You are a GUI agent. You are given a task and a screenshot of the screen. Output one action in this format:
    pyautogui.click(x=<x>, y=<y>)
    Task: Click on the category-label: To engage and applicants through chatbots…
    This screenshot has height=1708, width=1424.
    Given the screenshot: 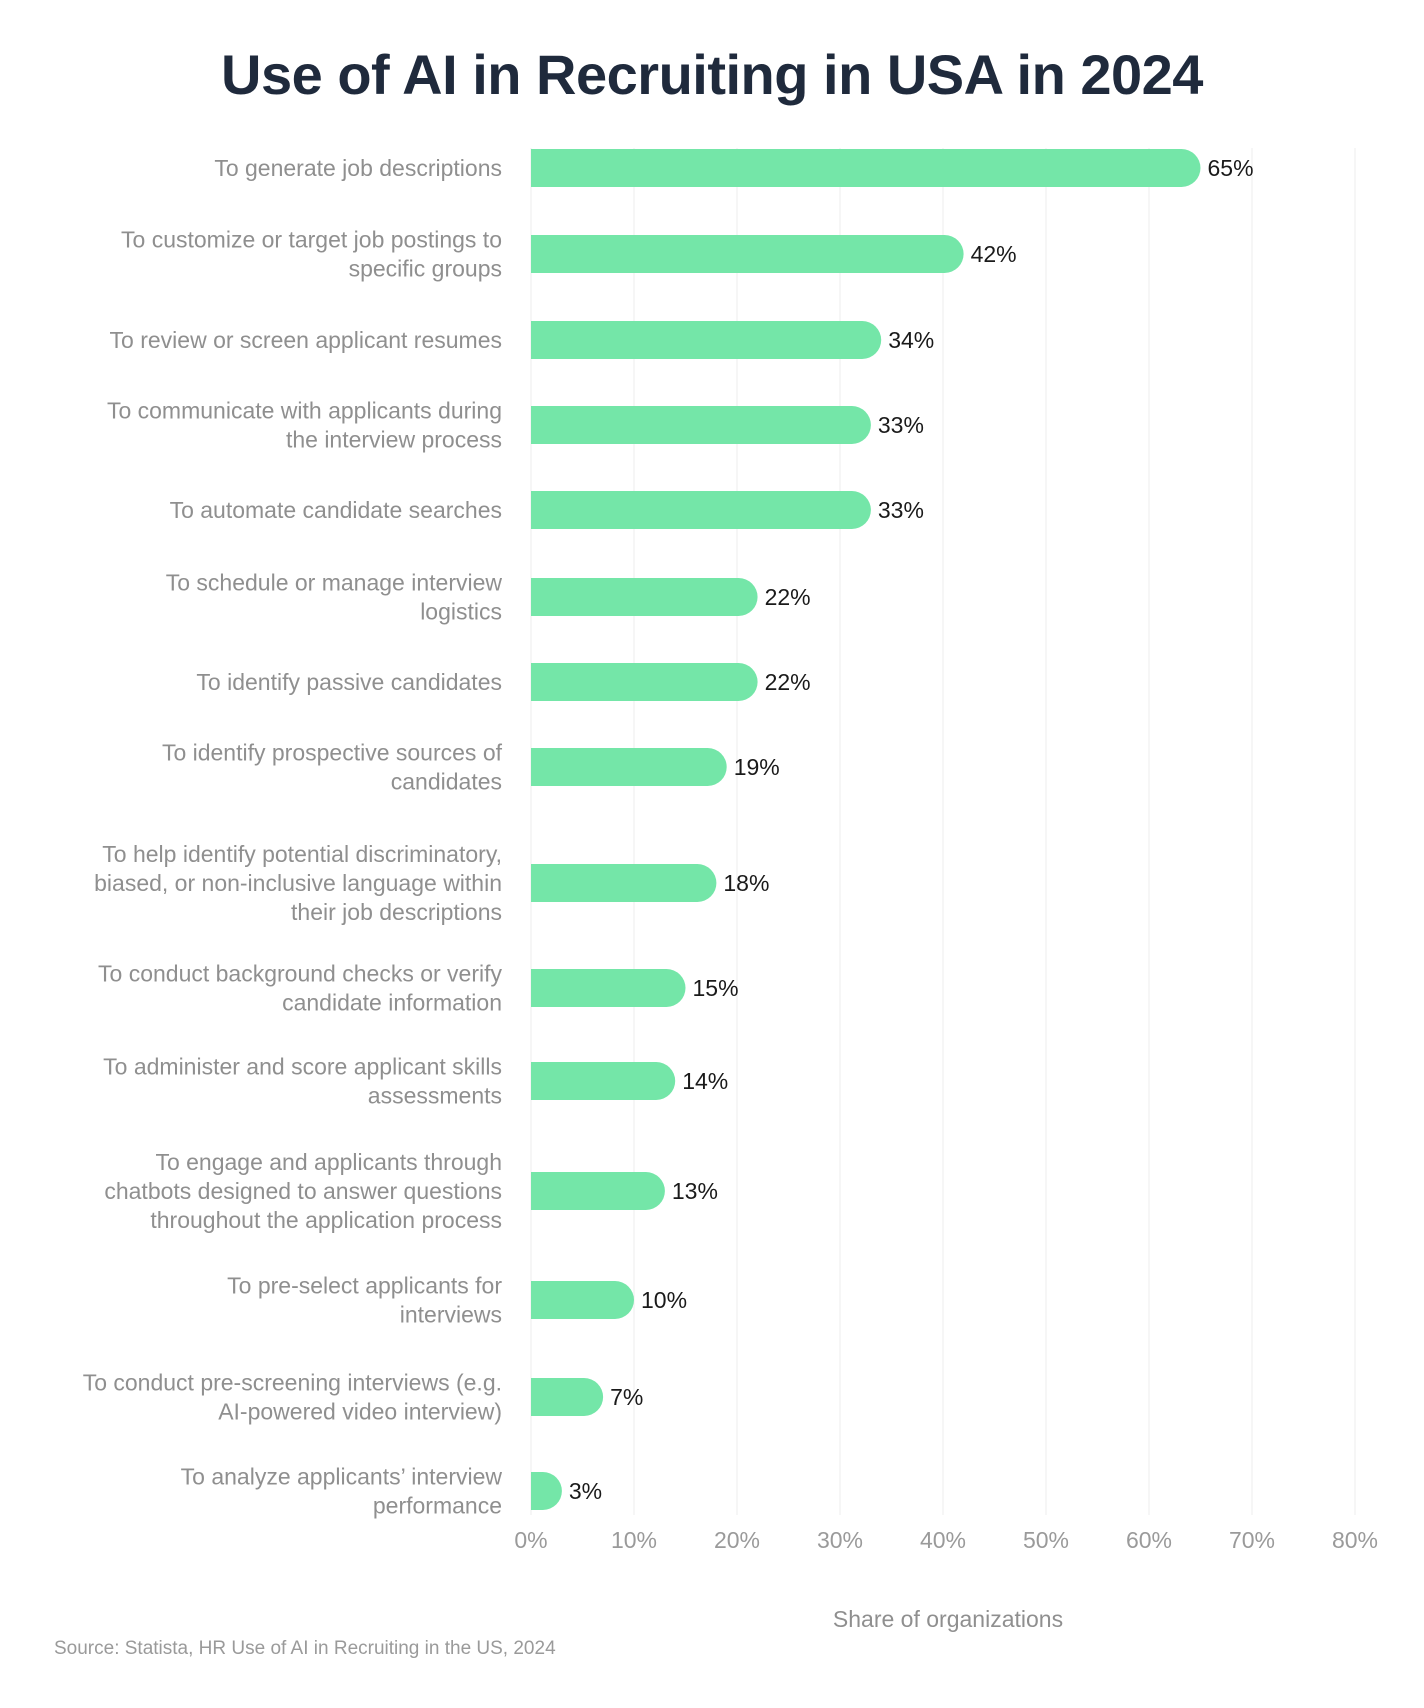 What is the action you would take?
    pyautogui.click(x=303, y=1191)
    